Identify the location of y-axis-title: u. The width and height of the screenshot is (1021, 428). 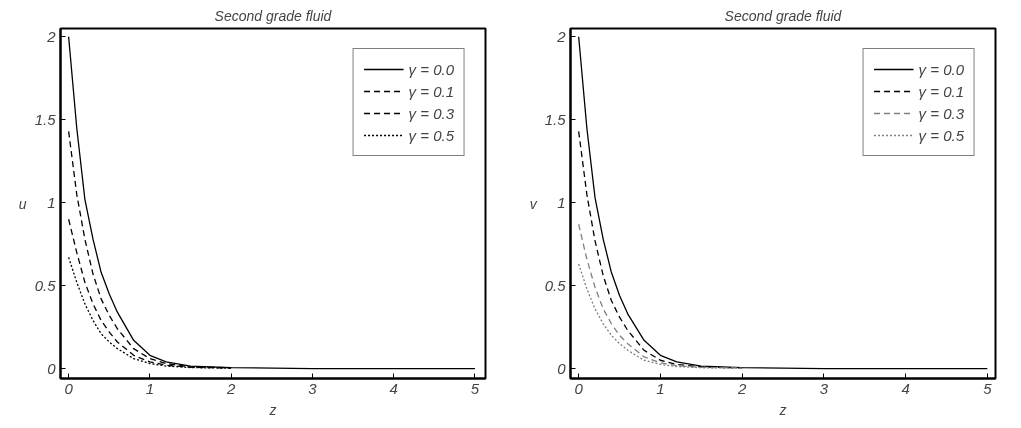
(22, 203).